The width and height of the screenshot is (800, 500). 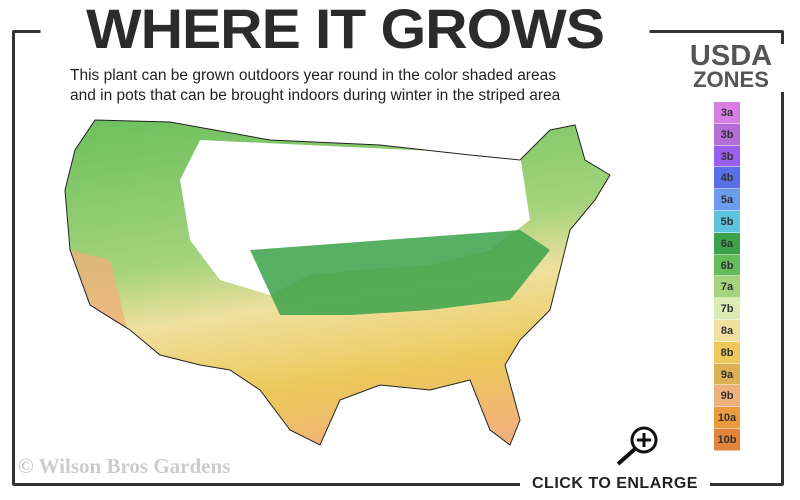 What do you see at coordinates (731, 56) in the screenshot?
I see `legend-title-line-1: USDA` at bounding box center [731, 56].